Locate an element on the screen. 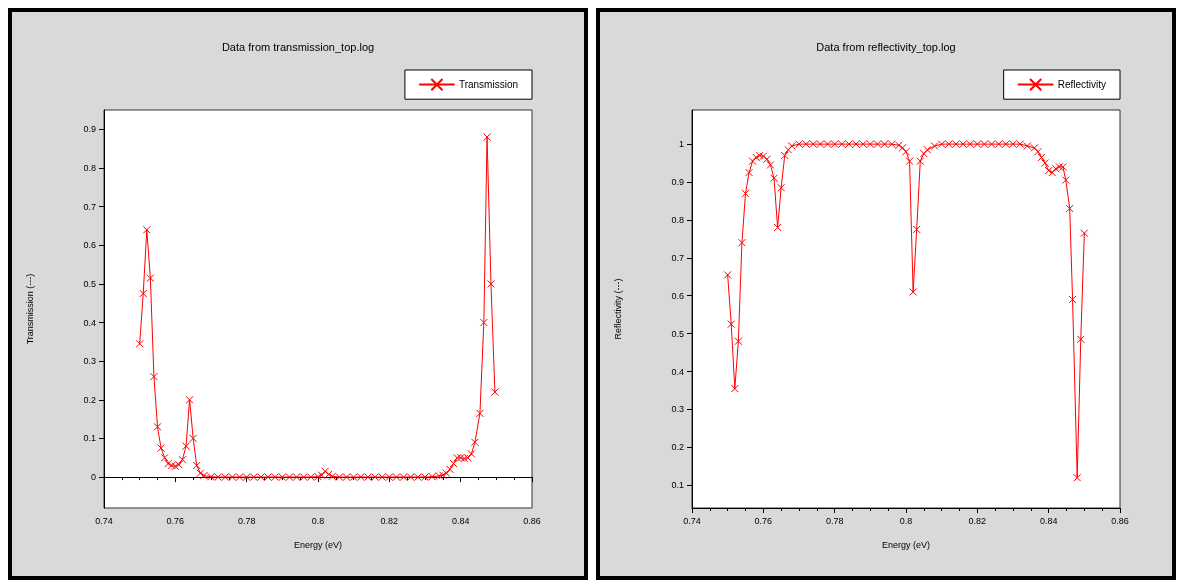  y-axis-title: Transmission (---) is located at coordinates (29, 309).